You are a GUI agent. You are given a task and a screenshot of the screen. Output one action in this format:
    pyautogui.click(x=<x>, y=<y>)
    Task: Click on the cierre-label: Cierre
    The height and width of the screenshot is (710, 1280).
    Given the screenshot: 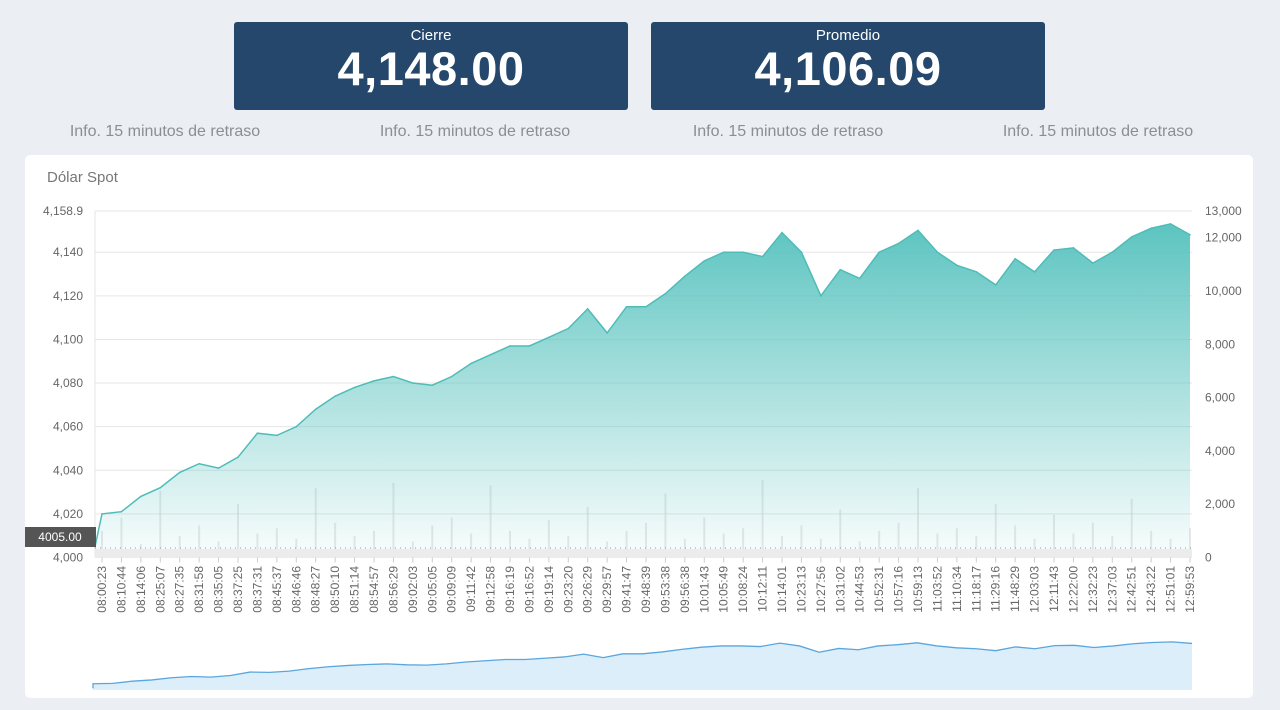 What is the action you would take?
    pyautogui.click(x=431, y=35)
    